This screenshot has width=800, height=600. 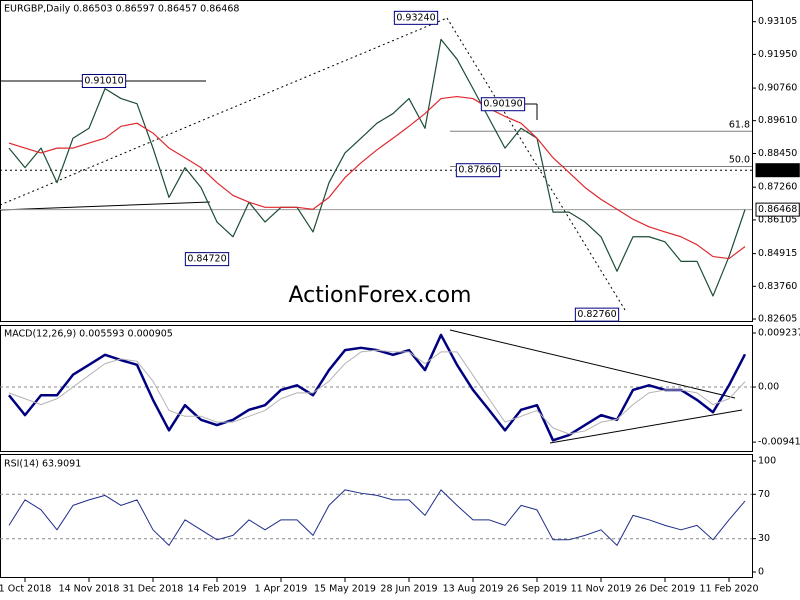 What do you see at coordinates (380, 295) in the screenshot?
I see `watermark: ActionForex.com` at bounding box center [380, 295].